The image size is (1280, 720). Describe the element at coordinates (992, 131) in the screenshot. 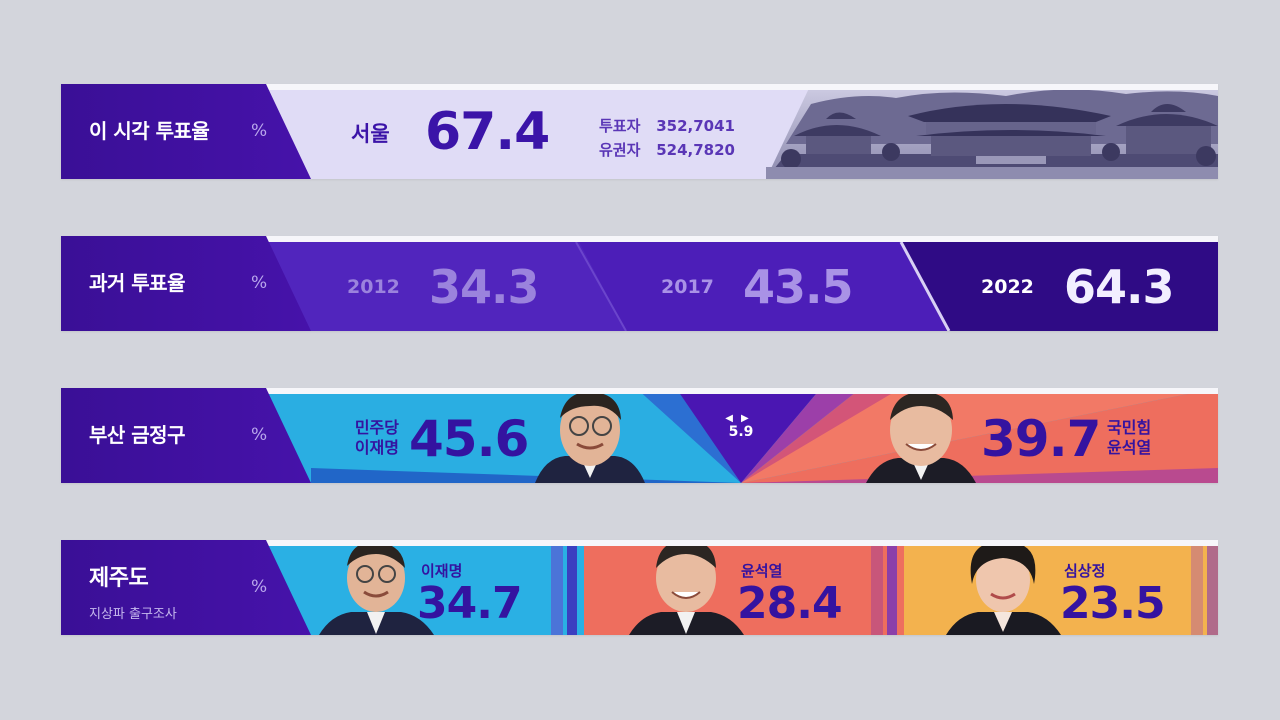

I see `palace-photo` at that location.